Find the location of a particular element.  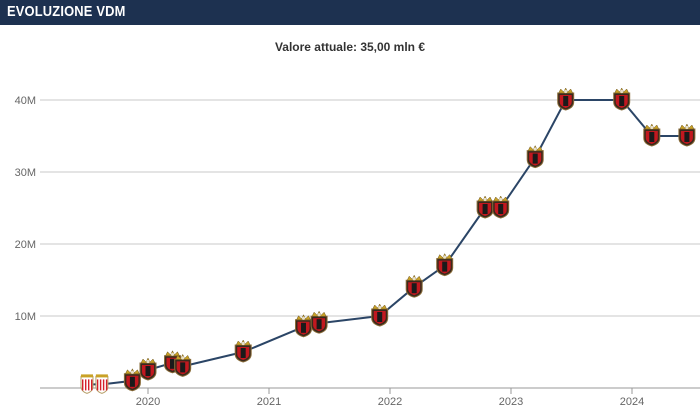

section-title: EVOLUZIONE VDM is located at coordinates (66, 11).